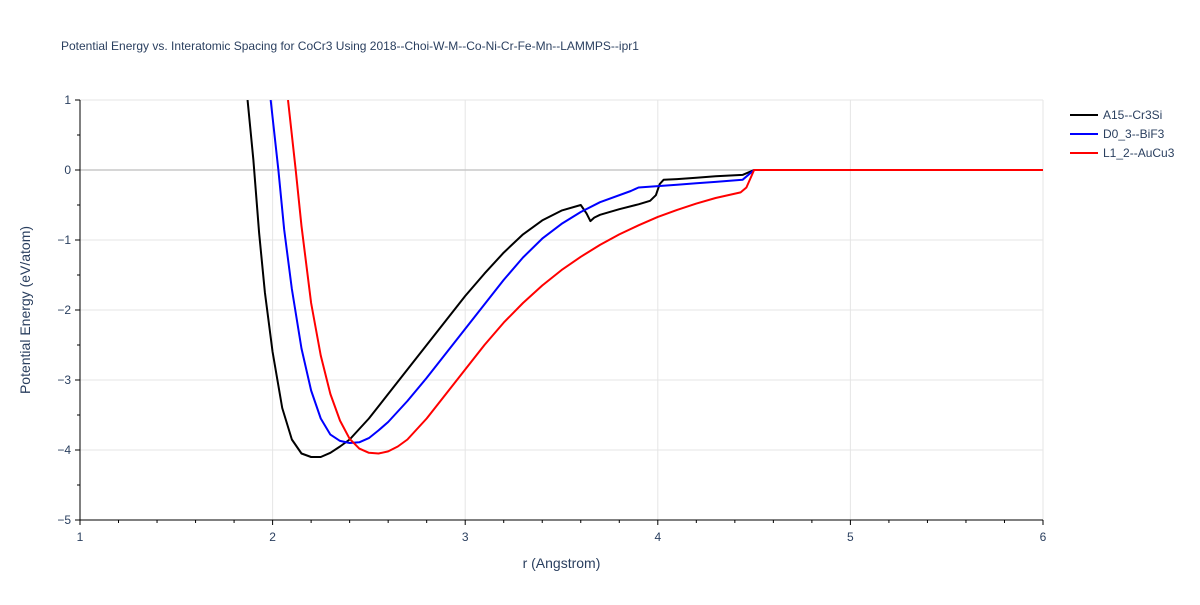 The image size is (1200, 605). I want to click on y-tick-label-6: −5, so click(64, 520).